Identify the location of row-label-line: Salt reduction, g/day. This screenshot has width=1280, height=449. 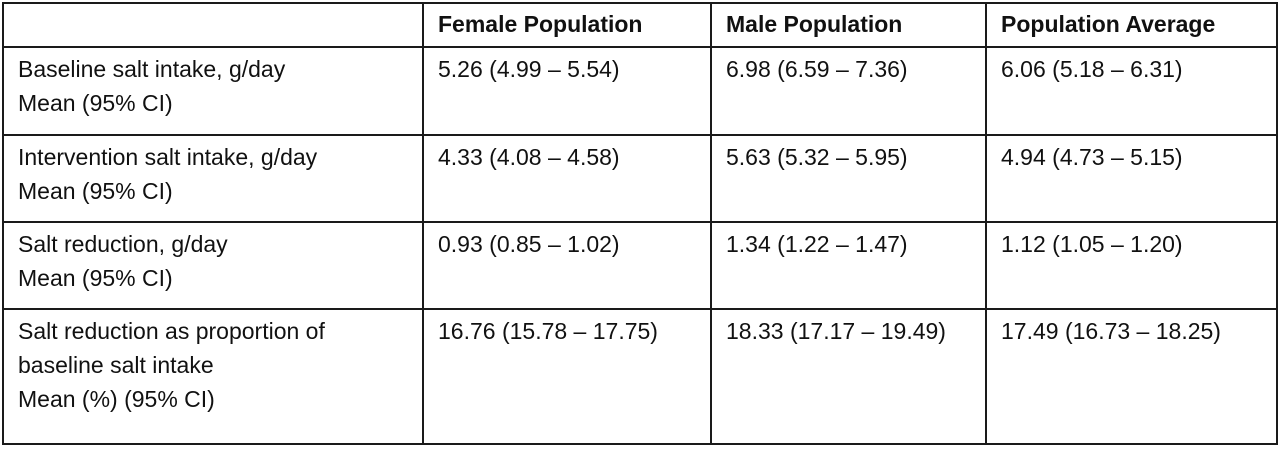
(123, 243).